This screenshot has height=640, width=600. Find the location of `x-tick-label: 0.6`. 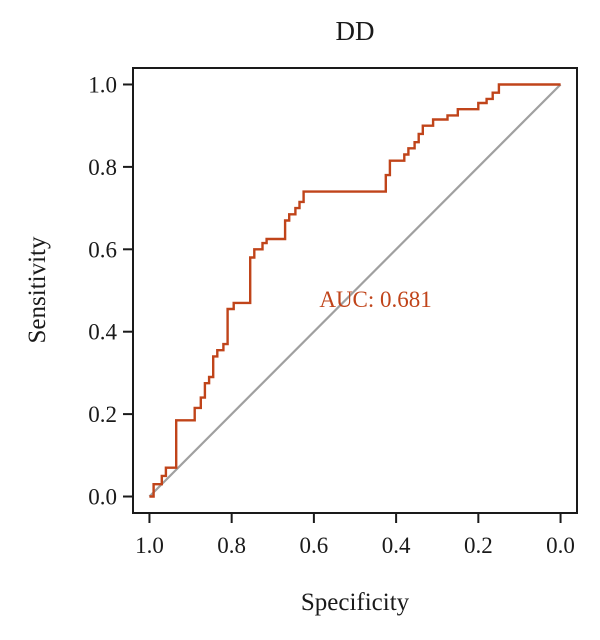

x-tick-label: 0.6 is located at coordinates (314, 545).